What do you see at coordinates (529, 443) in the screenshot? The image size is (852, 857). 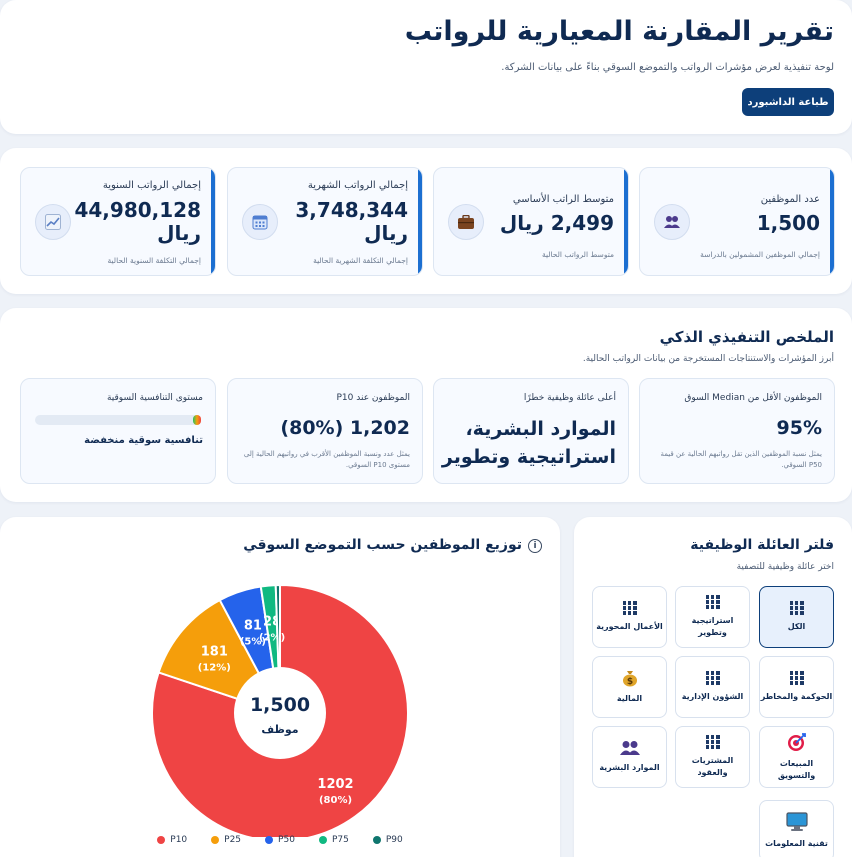 I see `summary-card-value: الموارد البشرية، استراتيجية وتطوير` at bounding box center [529, 443].